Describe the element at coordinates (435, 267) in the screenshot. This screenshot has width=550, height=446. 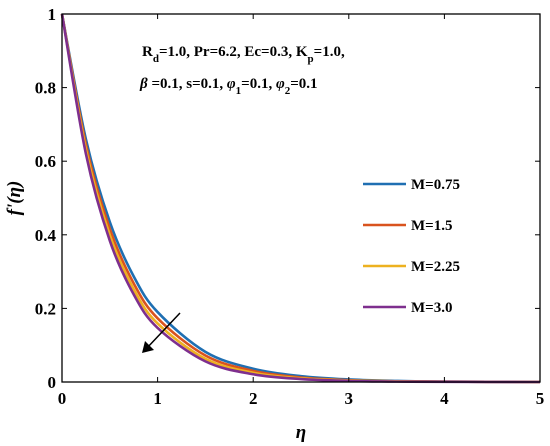
I see `legend-label-3: M=2.25` at that location.